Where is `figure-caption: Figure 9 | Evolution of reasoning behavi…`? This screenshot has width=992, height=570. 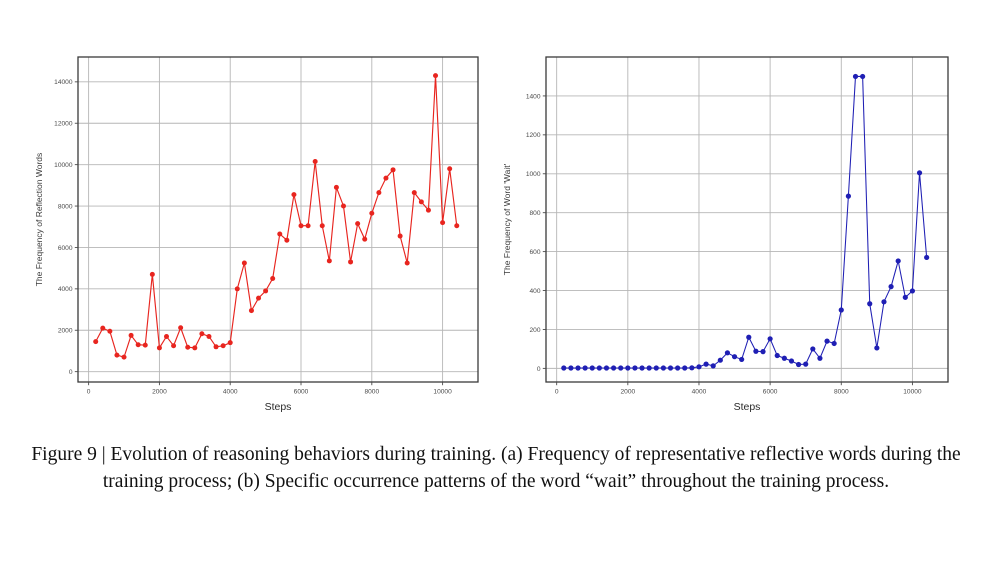 figure-caption: Figure 9 | Evolution of reasoning behavi… is located at coordinates (496, 468).